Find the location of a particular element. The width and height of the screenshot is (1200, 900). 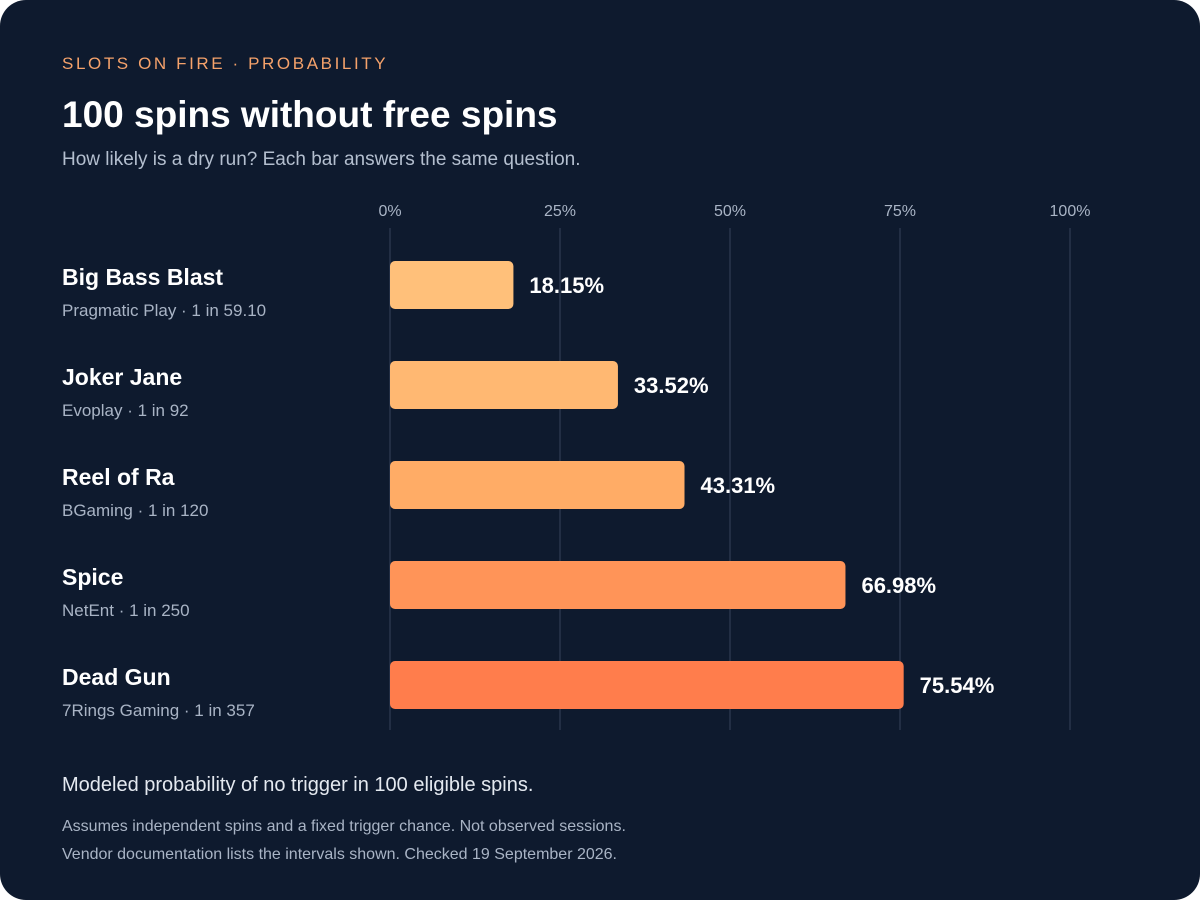

category-label: Dead Gun is located at coordinates (116, 677).